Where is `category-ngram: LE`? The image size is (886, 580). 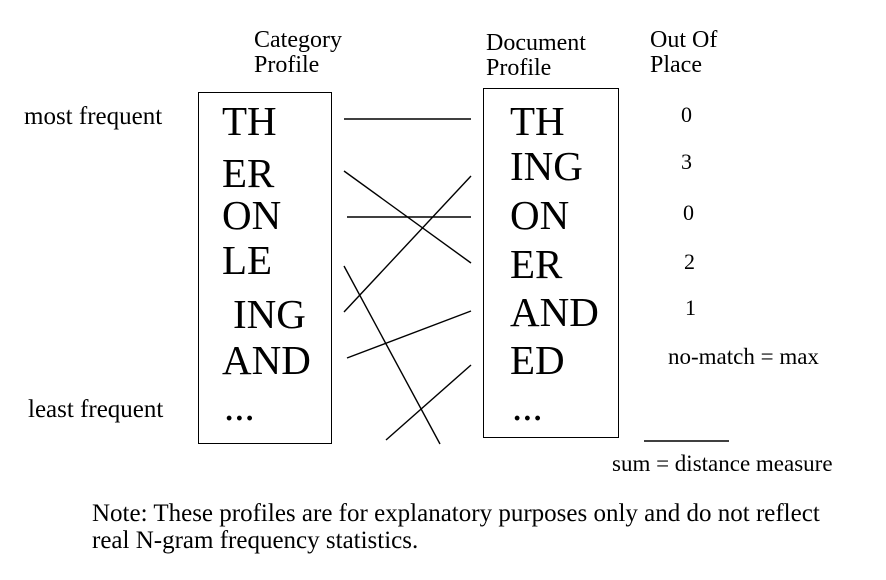
category-ngram: LE is located at coordinates (247, 260).